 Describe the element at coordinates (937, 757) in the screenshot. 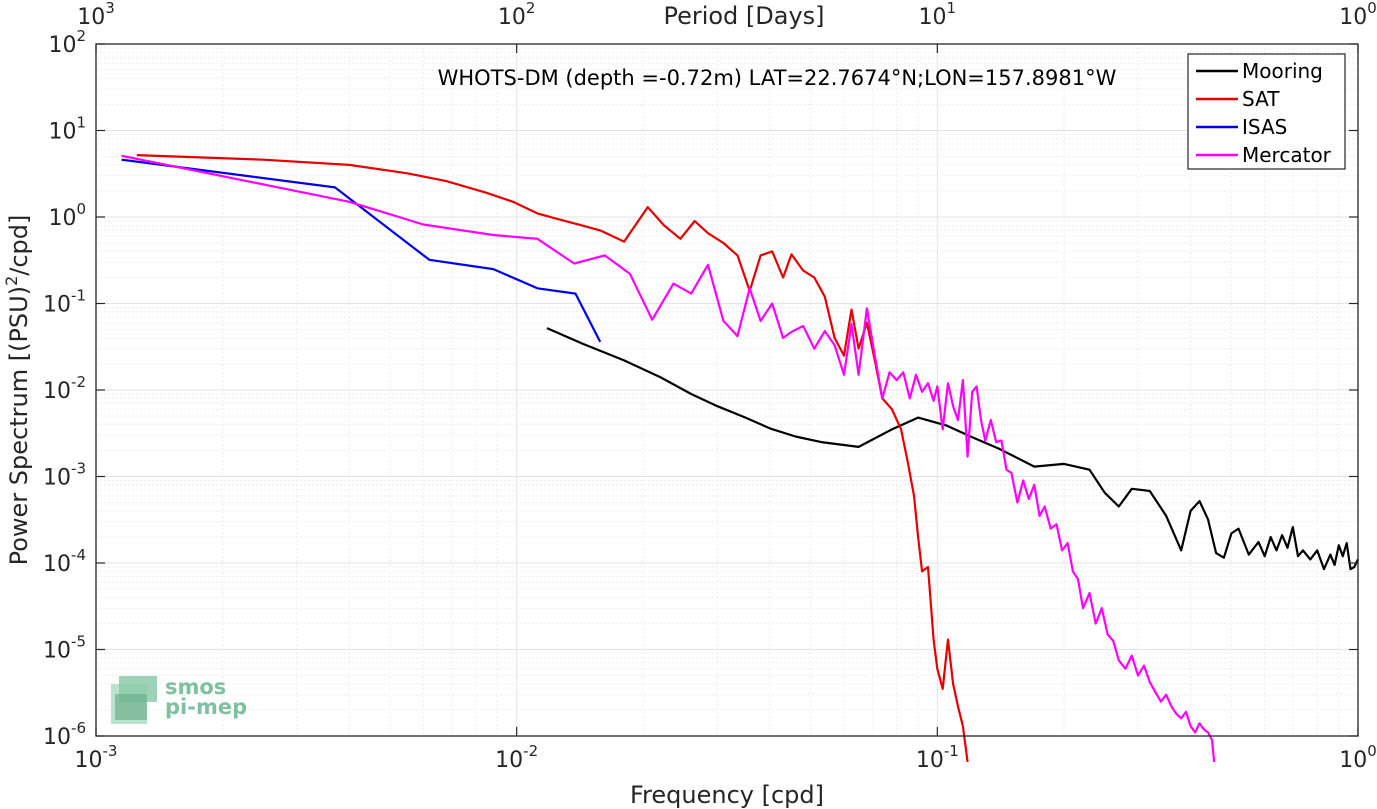

I see `x-tick-label: 10⁻¹` at that location.